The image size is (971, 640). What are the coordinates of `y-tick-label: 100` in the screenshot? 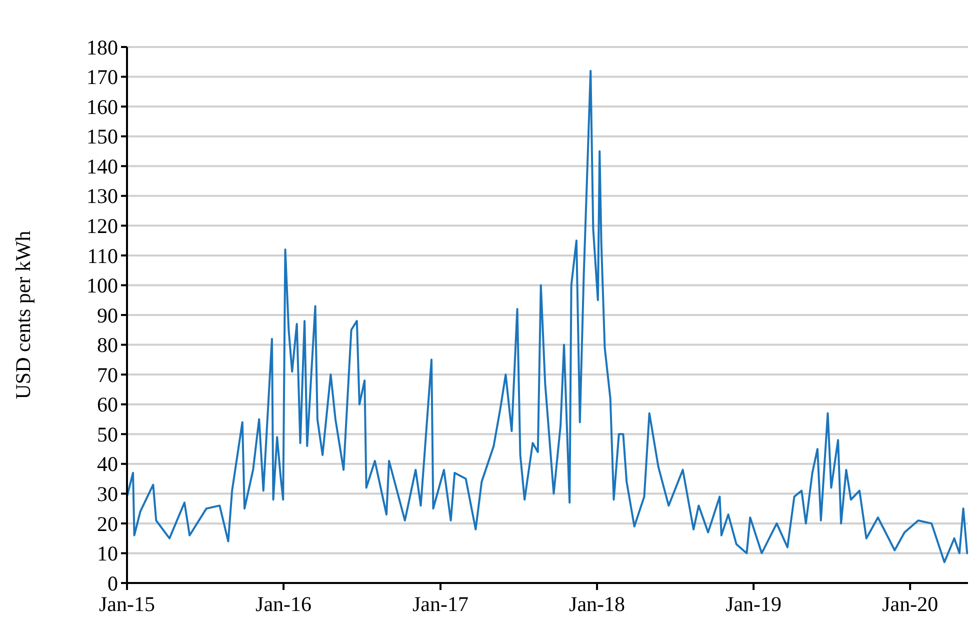 It's located at (102, 286).